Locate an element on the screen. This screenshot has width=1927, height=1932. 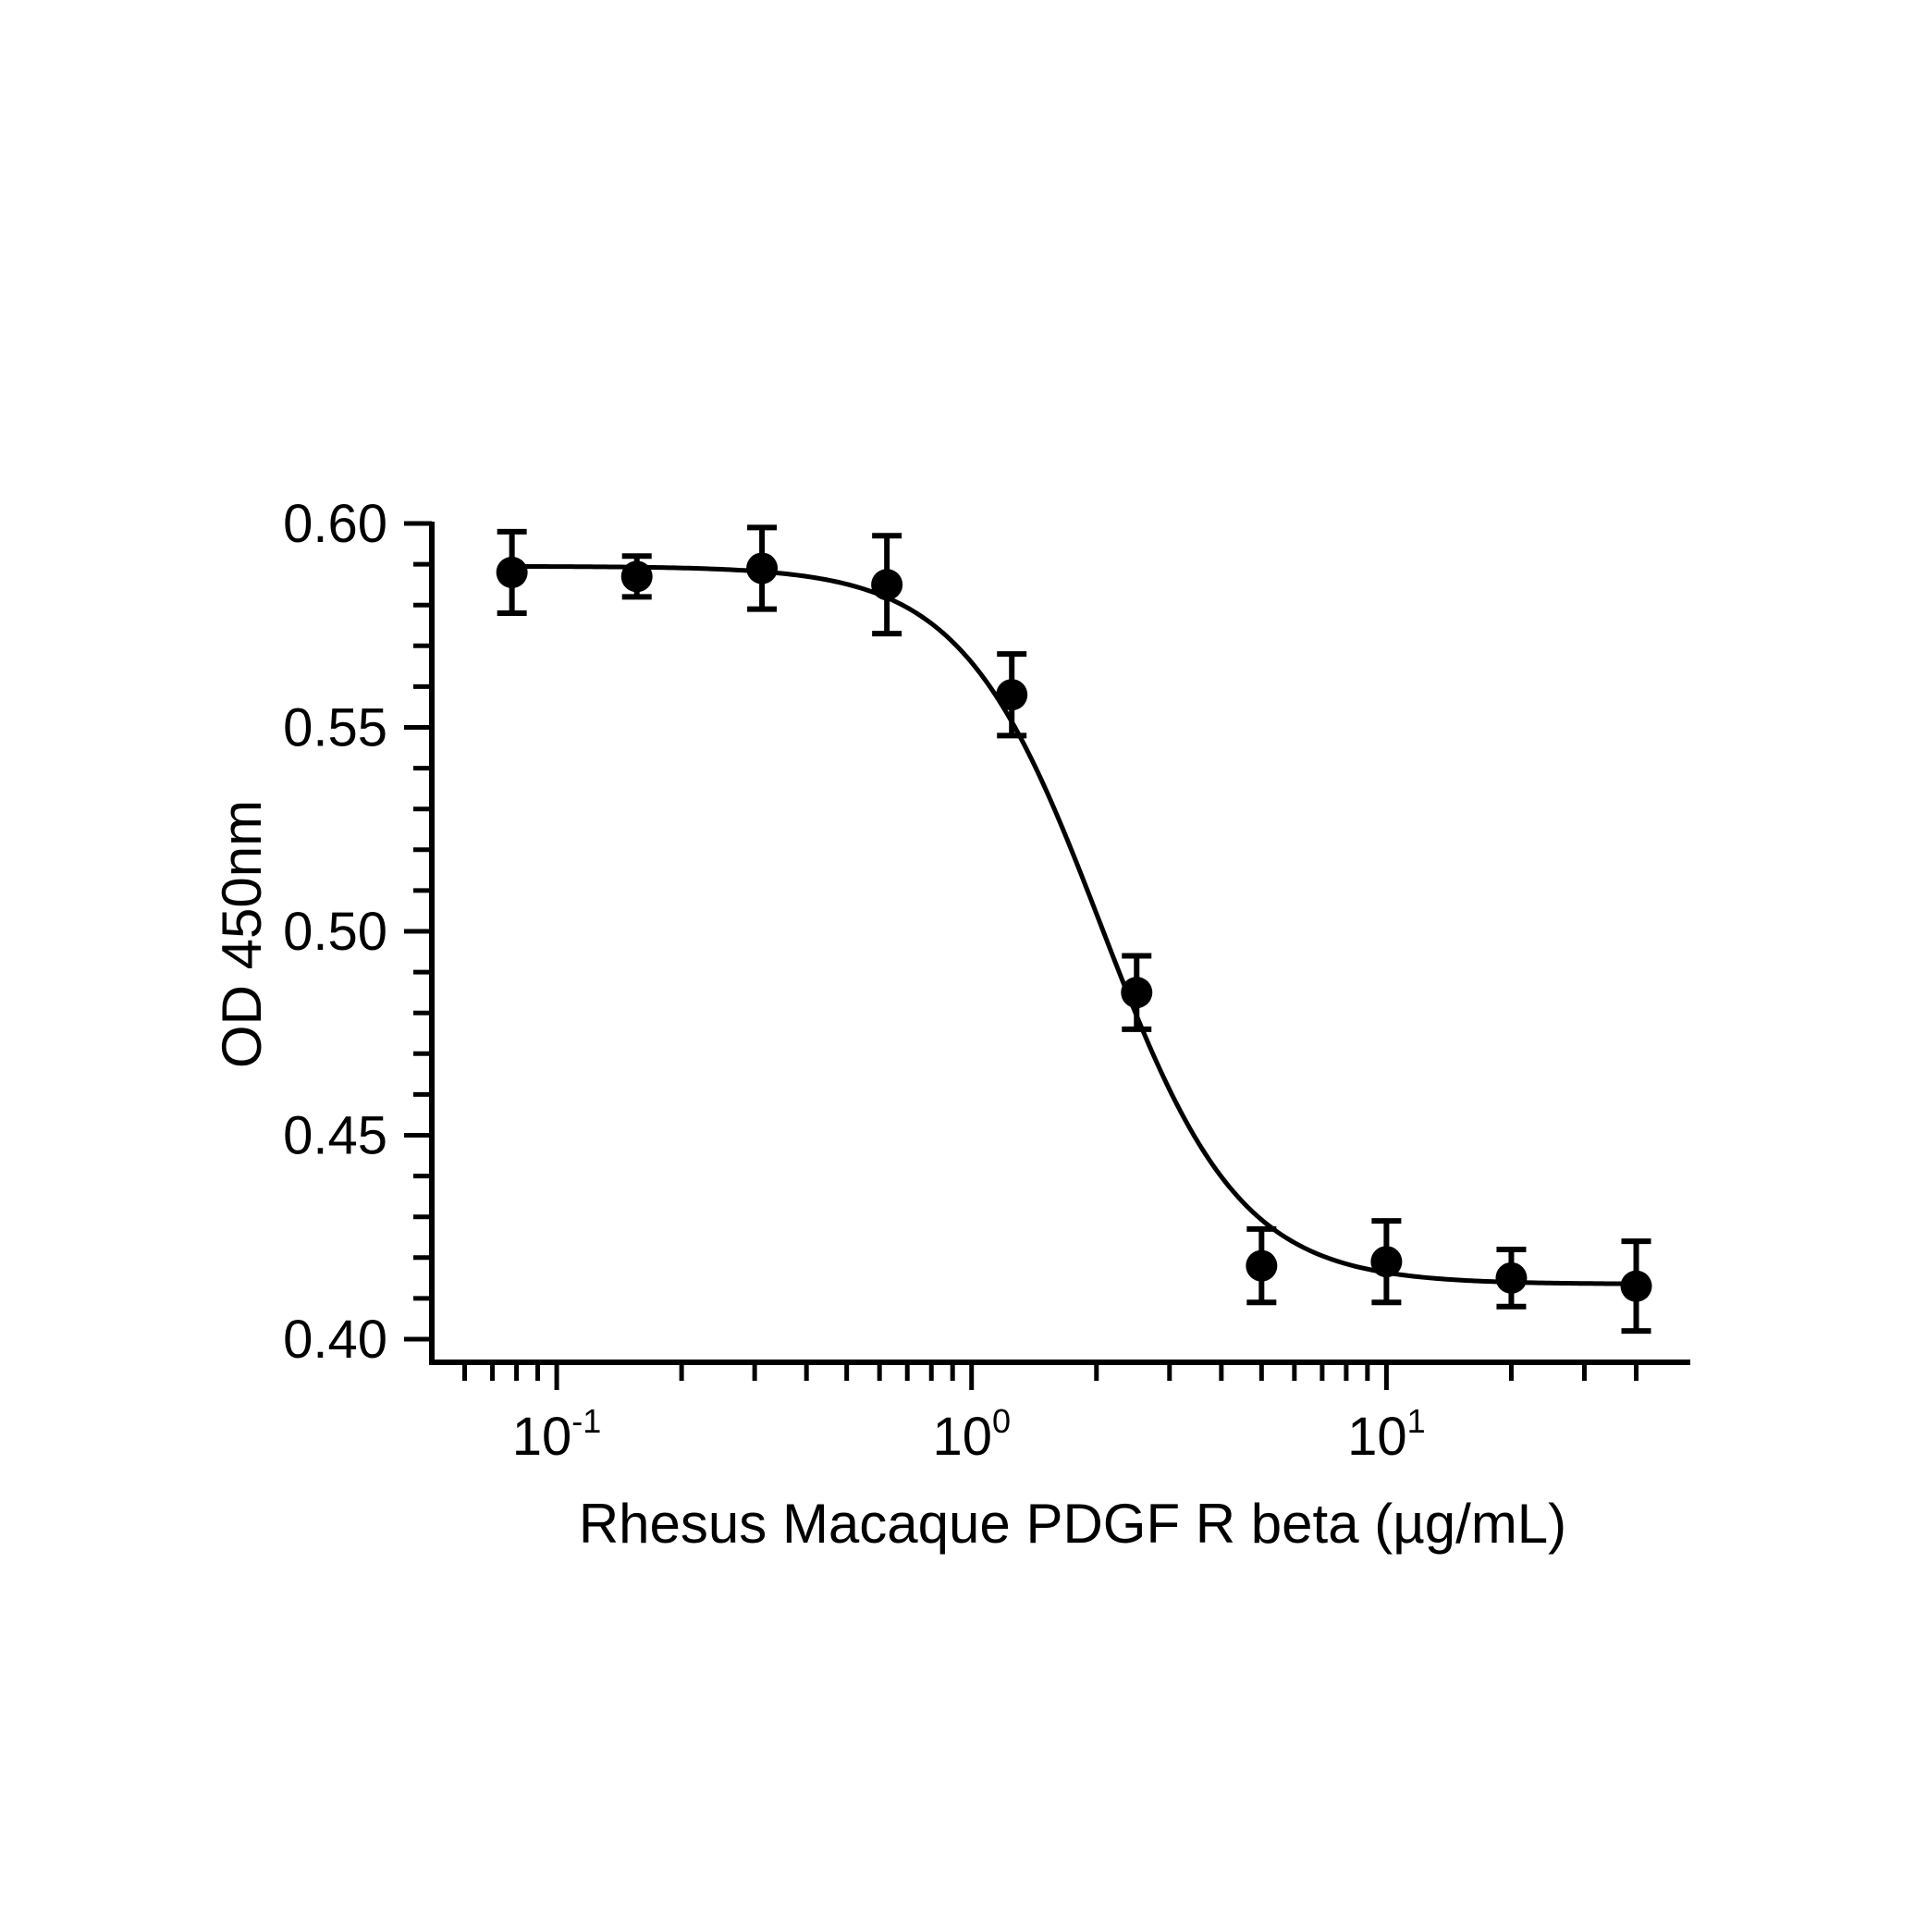
y-tick-label: 0.50 is located at coordinates (335, 932).